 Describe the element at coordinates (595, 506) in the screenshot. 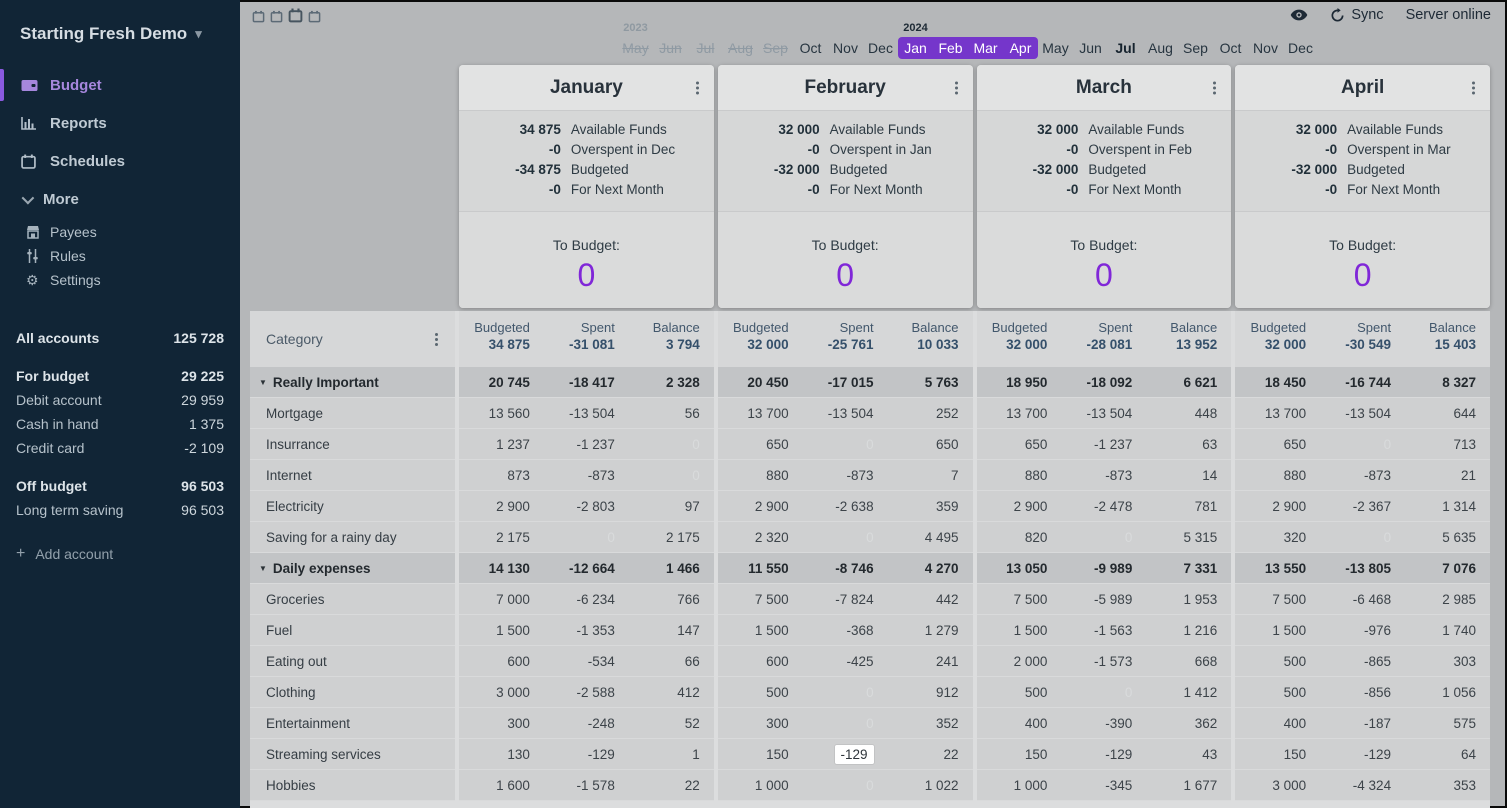

I see `spent-cell: -2 803` at that location.